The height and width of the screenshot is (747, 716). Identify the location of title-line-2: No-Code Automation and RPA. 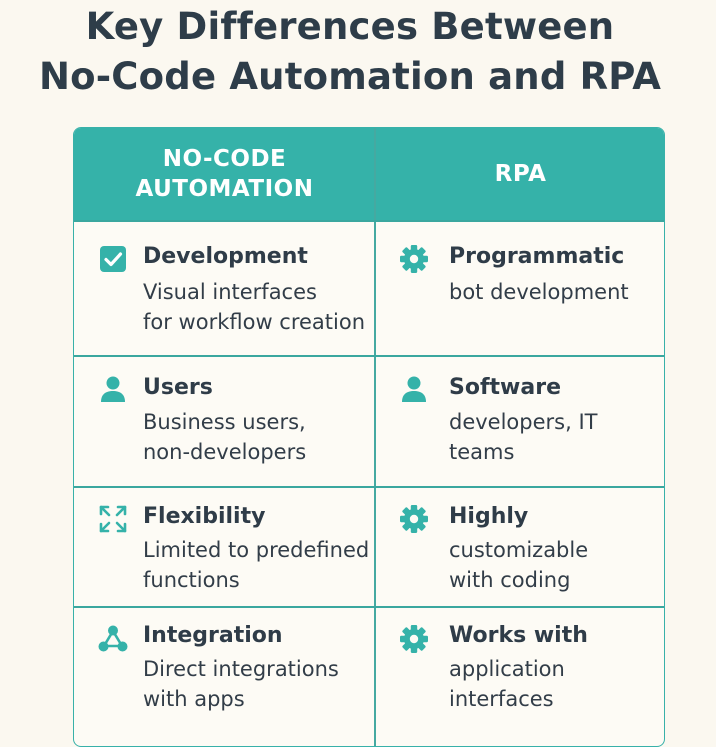
(350, 76).